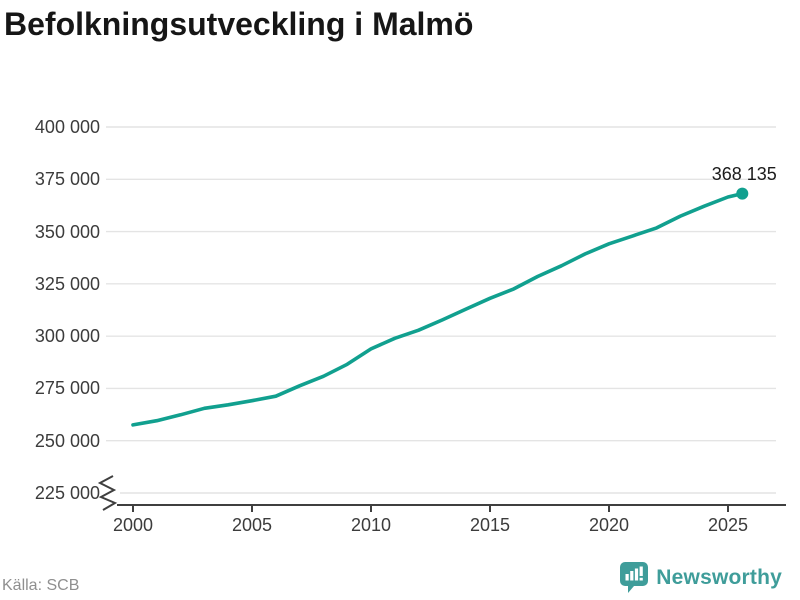 This screenshot has height=600, width=800. I want to click on chart-title: Befolkningsutveckling i Malmö, so click(239, 24).